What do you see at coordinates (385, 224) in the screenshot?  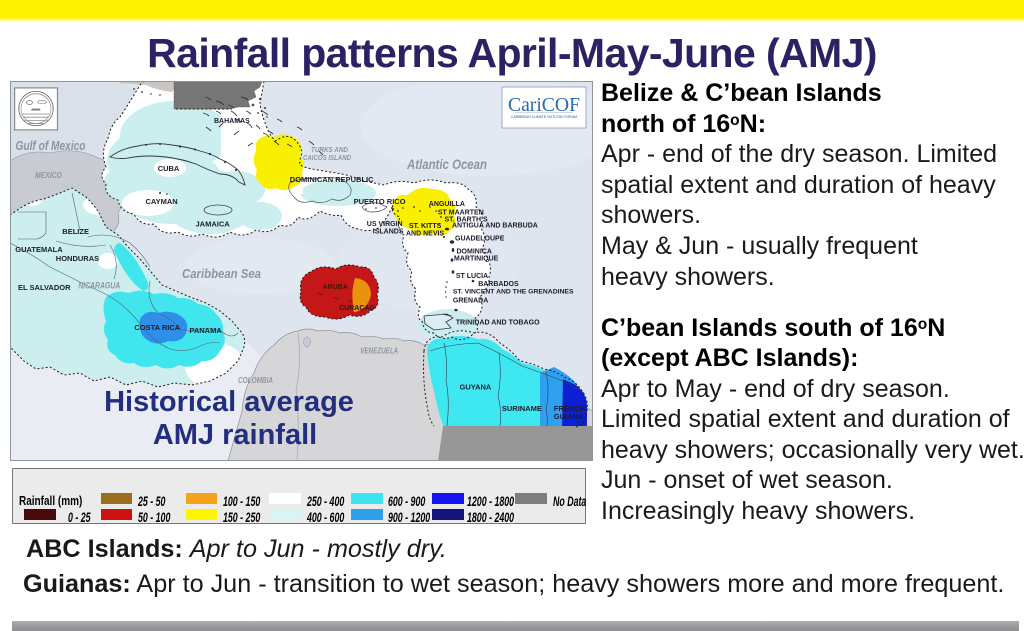 I see `svg-text: US VIRGIN` at bounding box center [385, 224].